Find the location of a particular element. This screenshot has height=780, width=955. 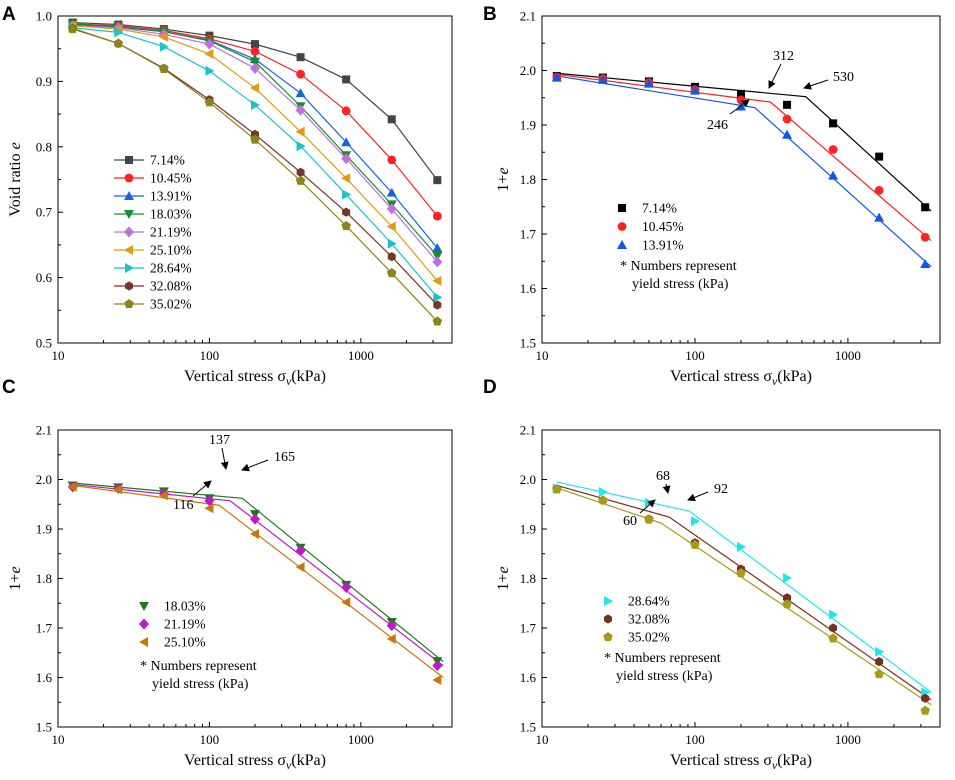

y-tick-label: 0.7 is located at coordinates (44, 212).